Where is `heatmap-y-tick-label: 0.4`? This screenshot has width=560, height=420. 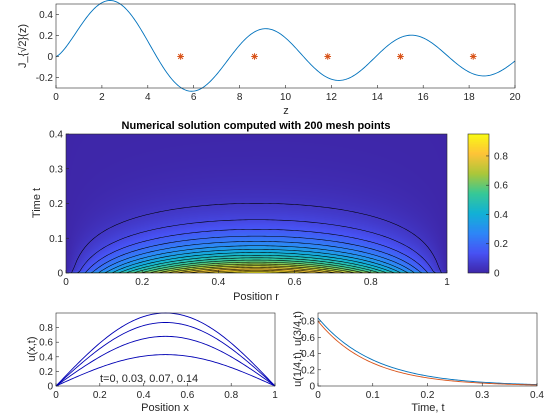
heatmap-y-tick-label: 0.4 is located at coordinates (56, 135).